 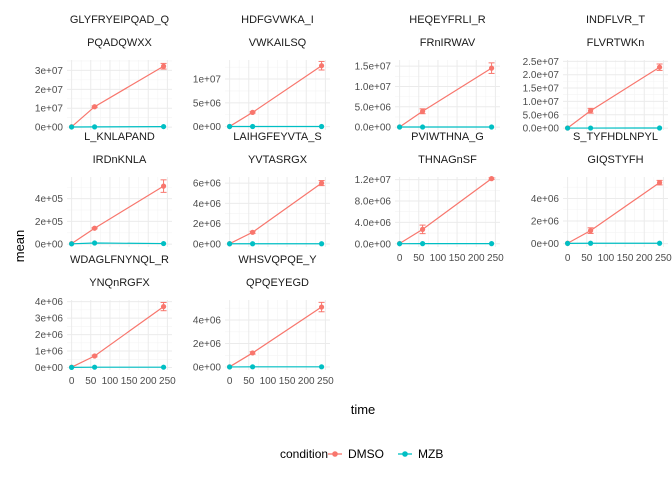 I want to click on y-tick-label: 1.5e+07, so click(x=373, y=67).